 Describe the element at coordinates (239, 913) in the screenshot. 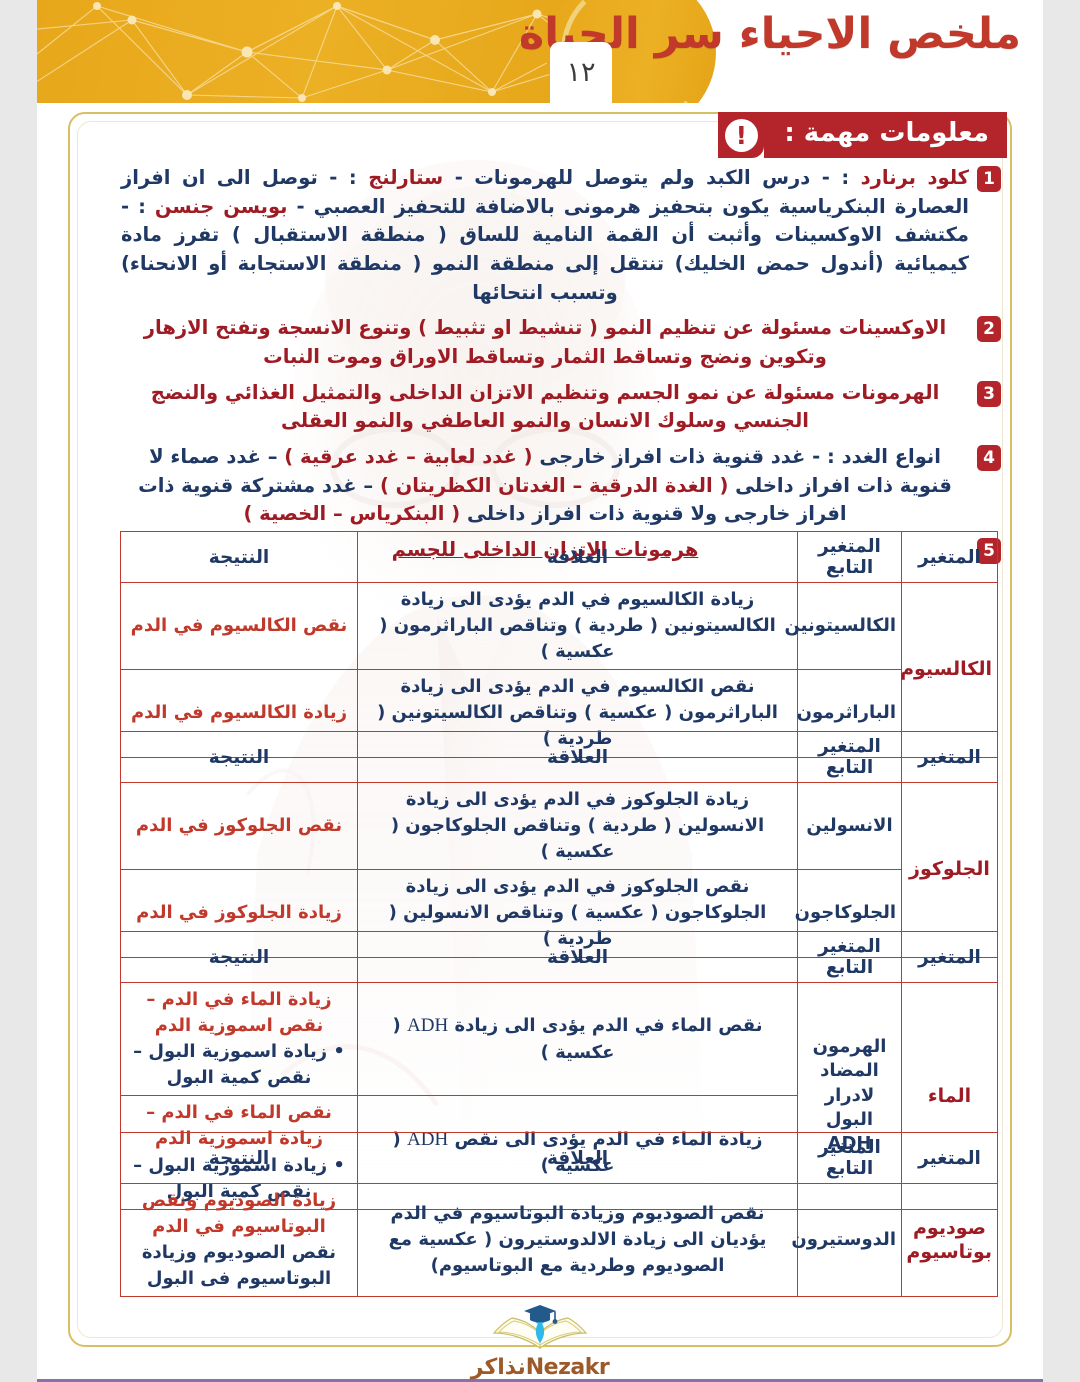

I see `result-line: زيادة الجلوكوز في الدم` at that location.